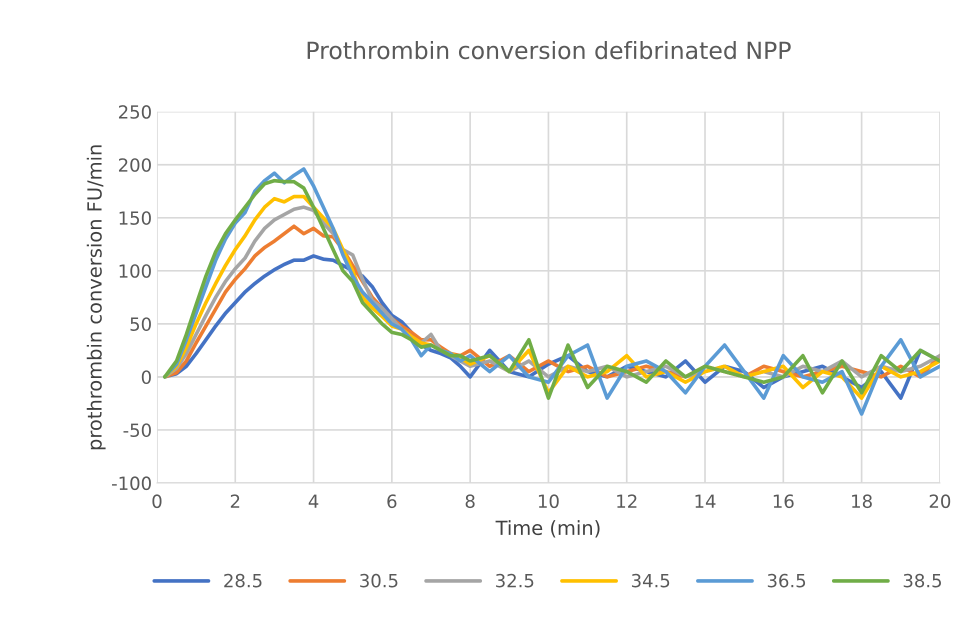 This screenshot has width=975, height=624. I want to click on x-tick-label: 10, so click(548, 501).